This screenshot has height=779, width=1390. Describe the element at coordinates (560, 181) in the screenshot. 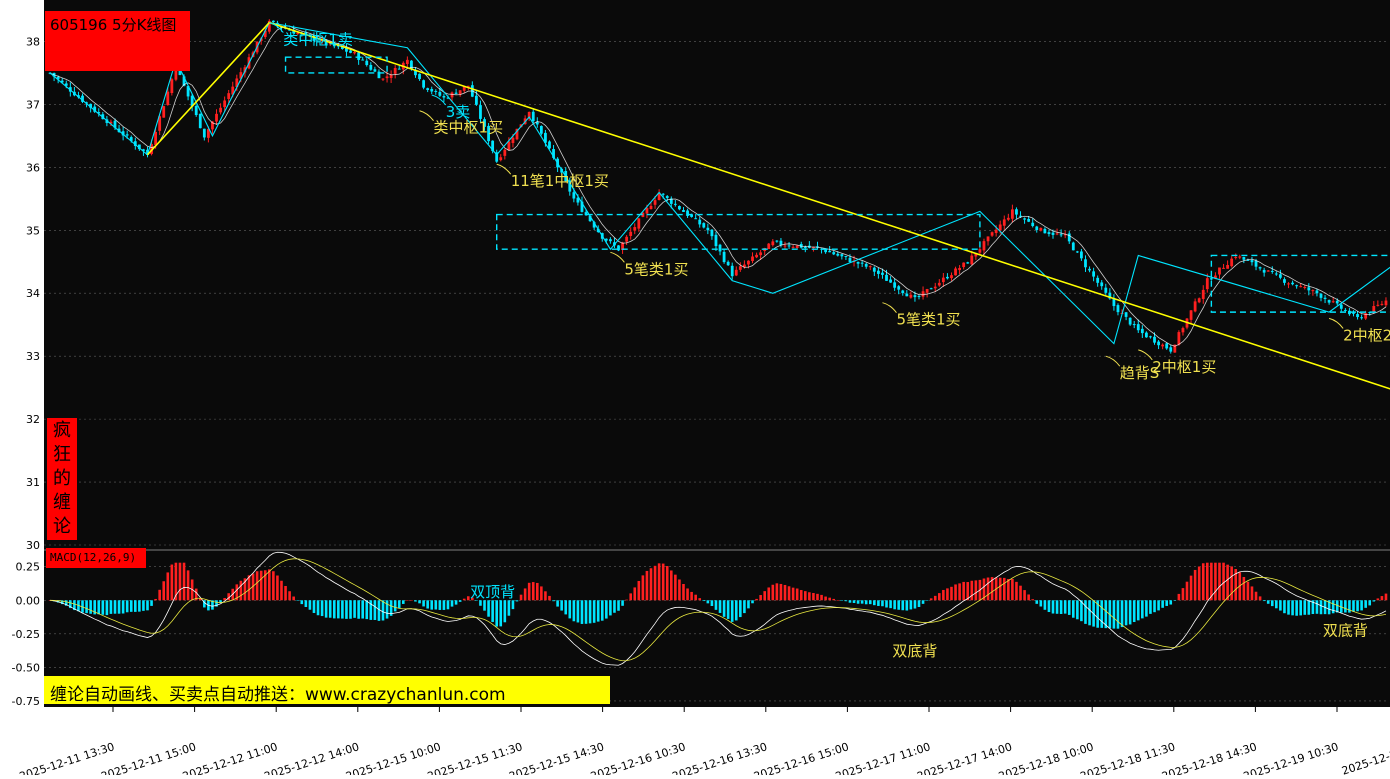

I see `signal-annotation: 11笔1中枢1买` at that location.